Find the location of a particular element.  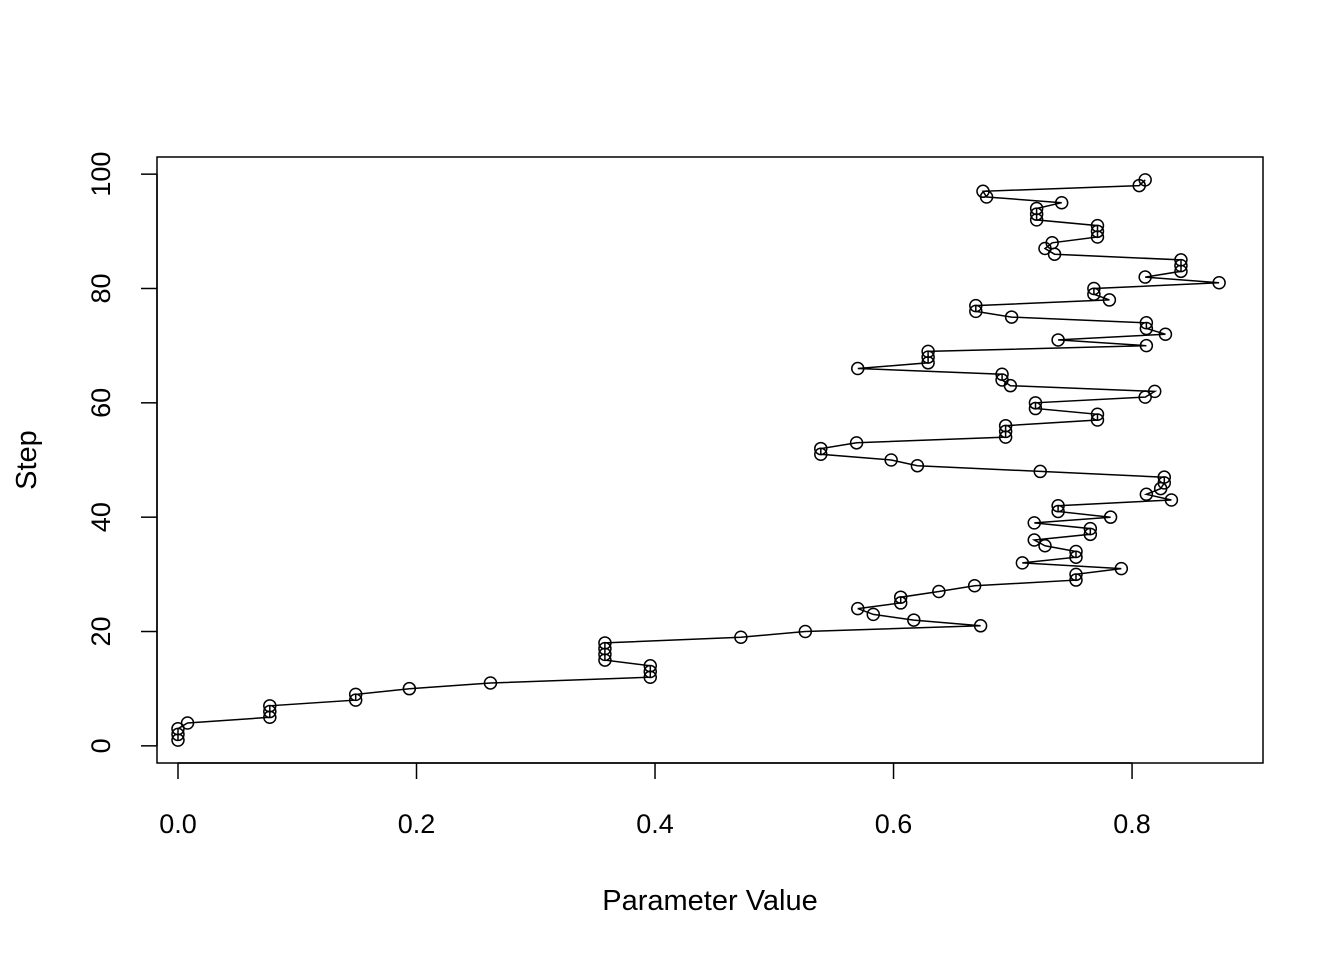

x-axis-title: Parameter Value is located at coordinates (709, 901).